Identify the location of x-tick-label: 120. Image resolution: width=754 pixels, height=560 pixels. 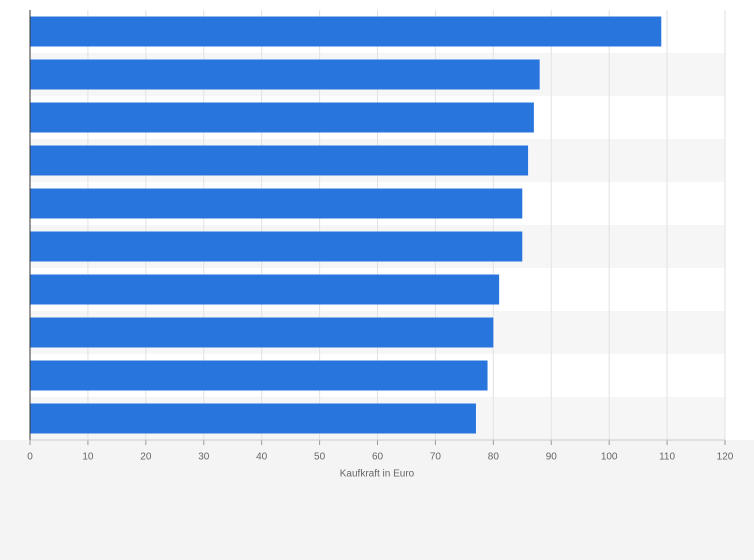
(725, 457).